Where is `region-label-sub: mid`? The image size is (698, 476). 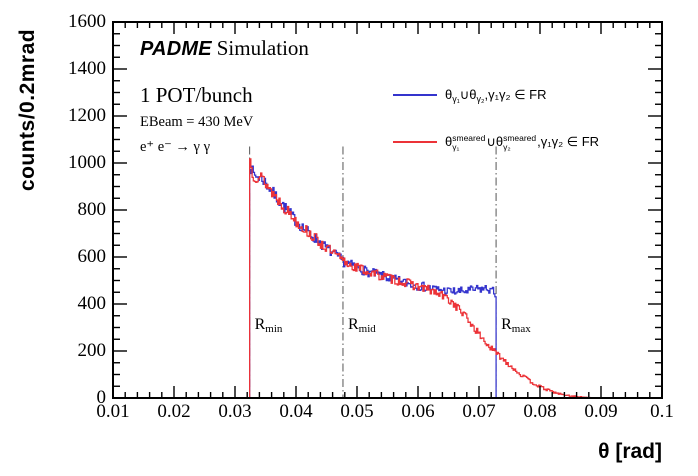 region-label-sub: mid is located at coordinates (367, 329).